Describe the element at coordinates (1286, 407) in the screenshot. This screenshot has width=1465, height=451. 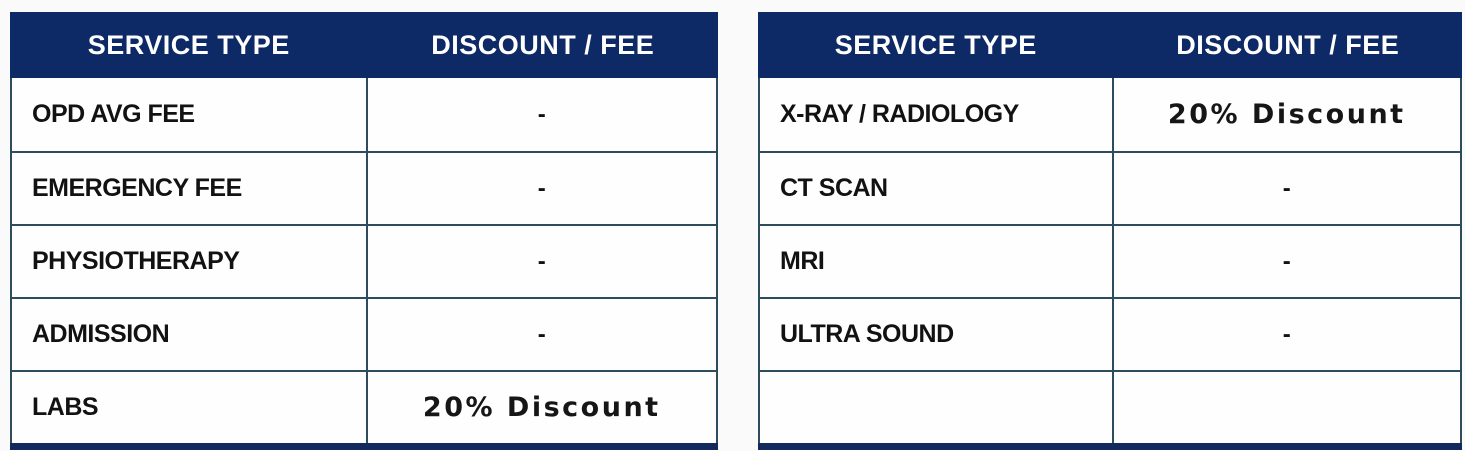
I see `discount-fee-cell` at that location.